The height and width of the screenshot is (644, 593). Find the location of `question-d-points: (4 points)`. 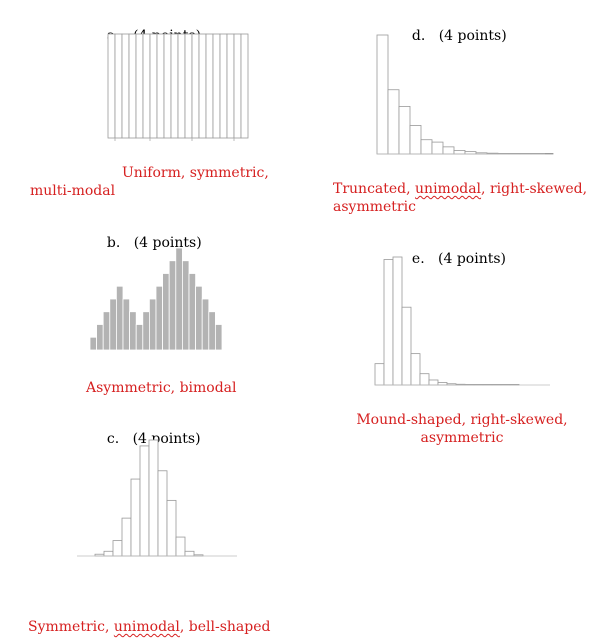

question-d-points: (4 points) is located at coordinates (472, 36).